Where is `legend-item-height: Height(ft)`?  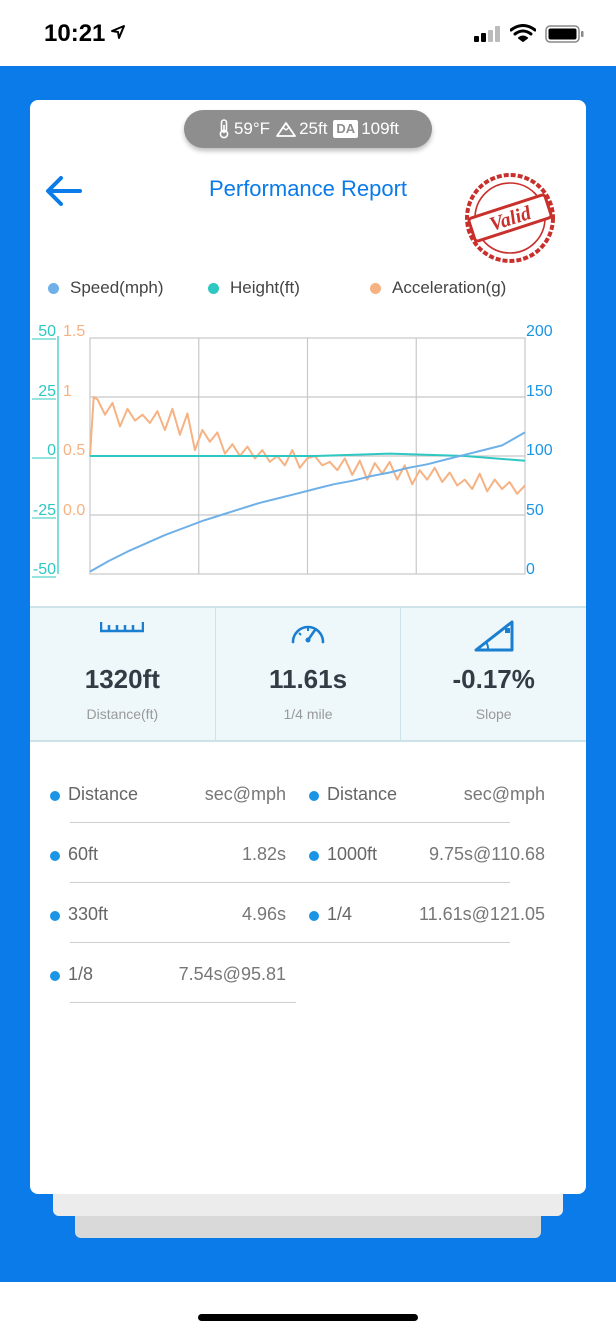
legend-item-height: Height(ft) is located at coordinates (254, 288).